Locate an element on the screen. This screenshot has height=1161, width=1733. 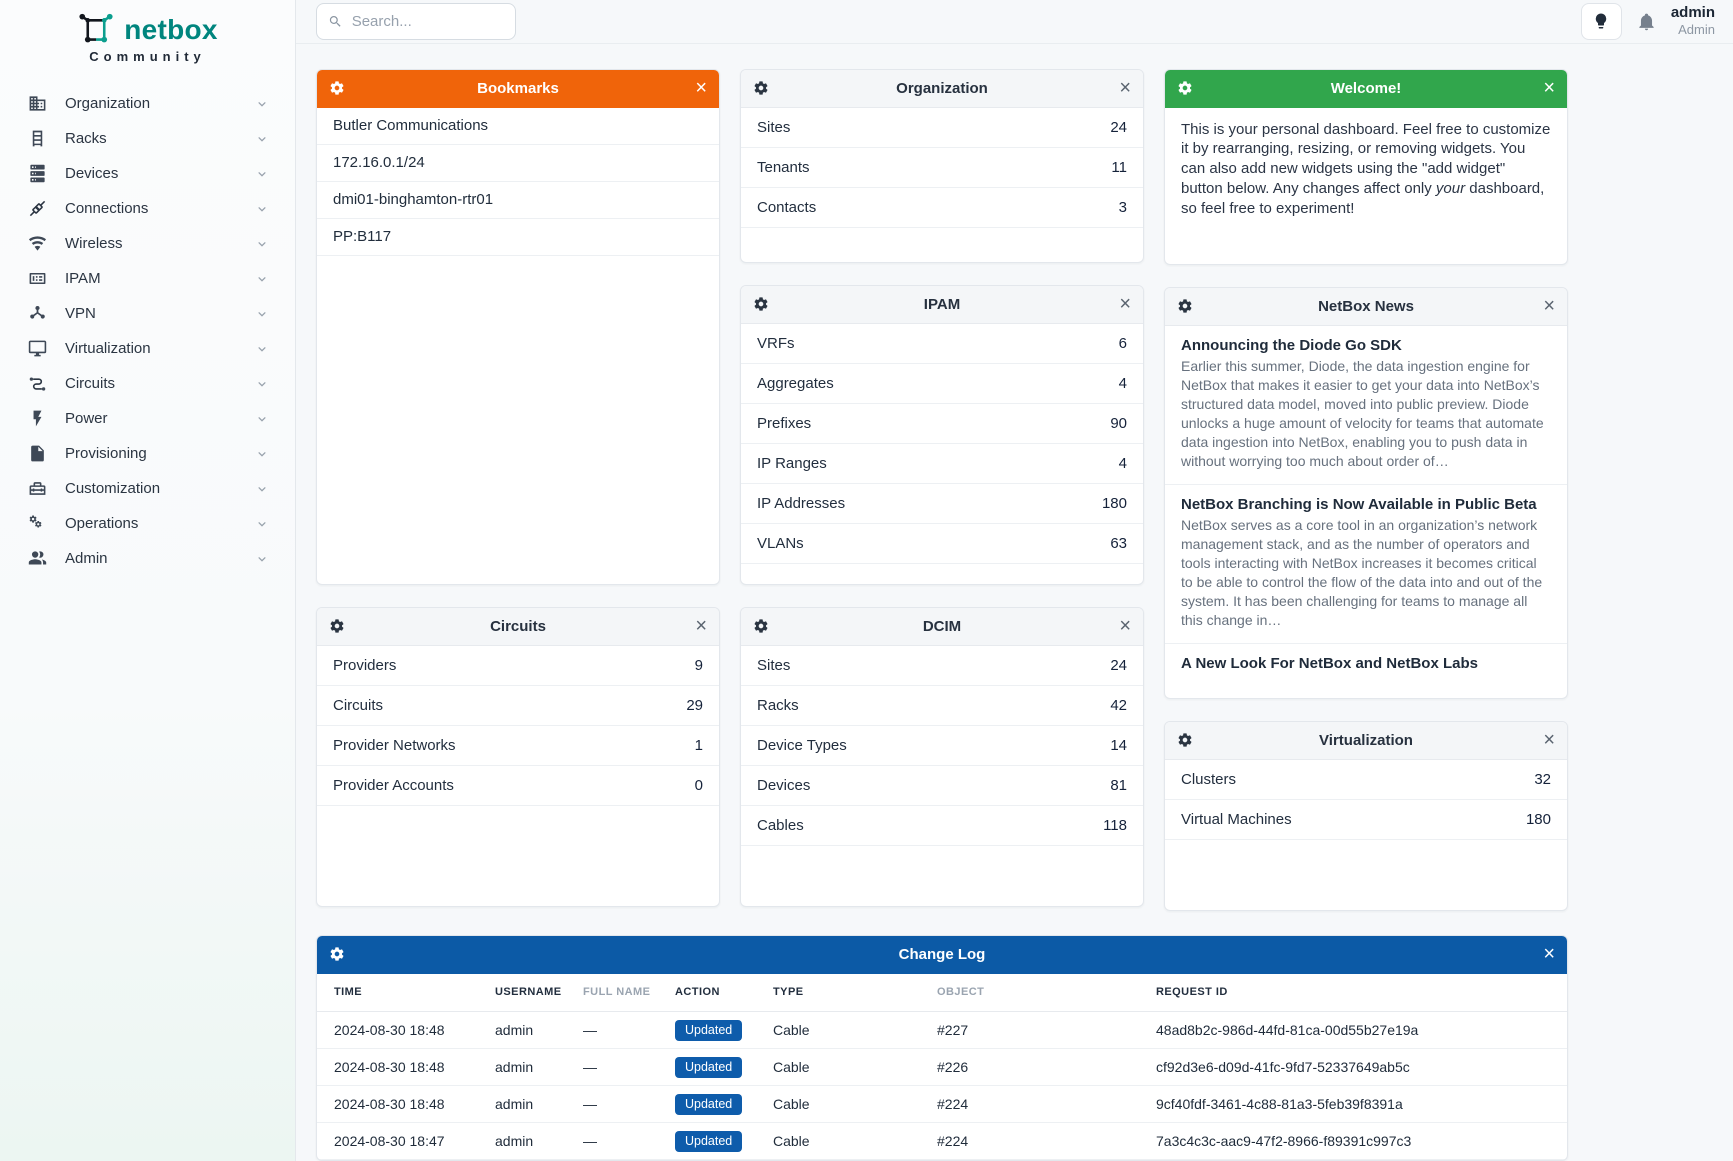
notifications-button is located at coordinates (1646, 21).